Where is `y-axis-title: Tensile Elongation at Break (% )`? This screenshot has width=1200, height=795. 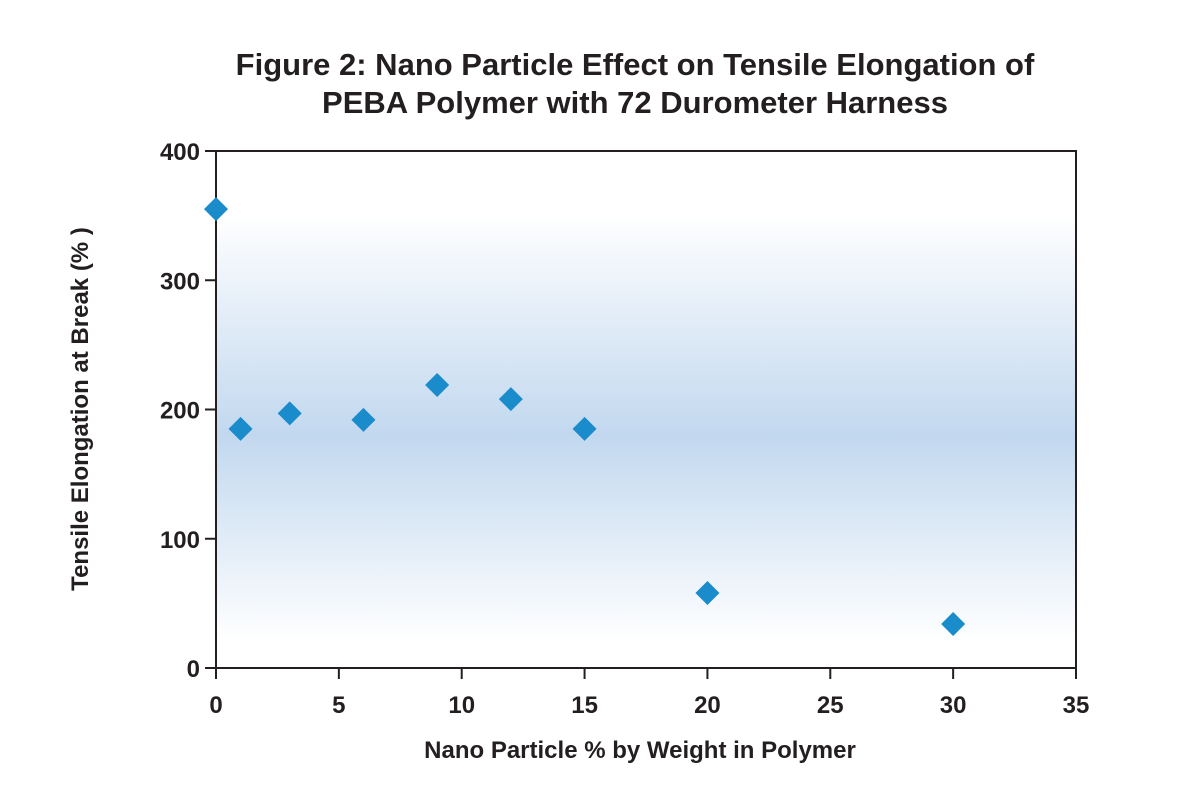 y-axis-title: Tensile Elongation at Break (% ) is located at coordinates (80, 409).